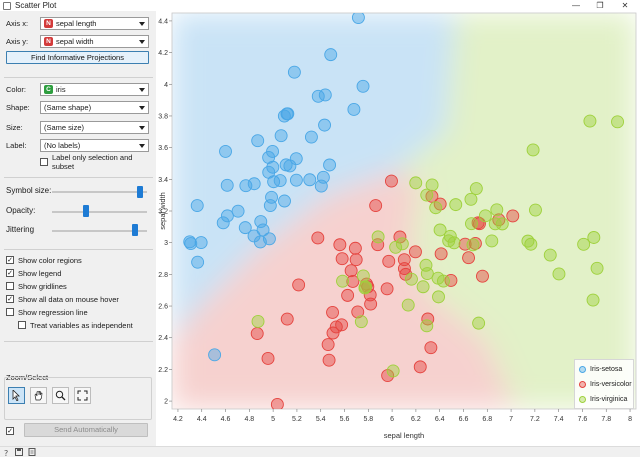  I want to click on shape-select: (Same shape), so click(94, 107).